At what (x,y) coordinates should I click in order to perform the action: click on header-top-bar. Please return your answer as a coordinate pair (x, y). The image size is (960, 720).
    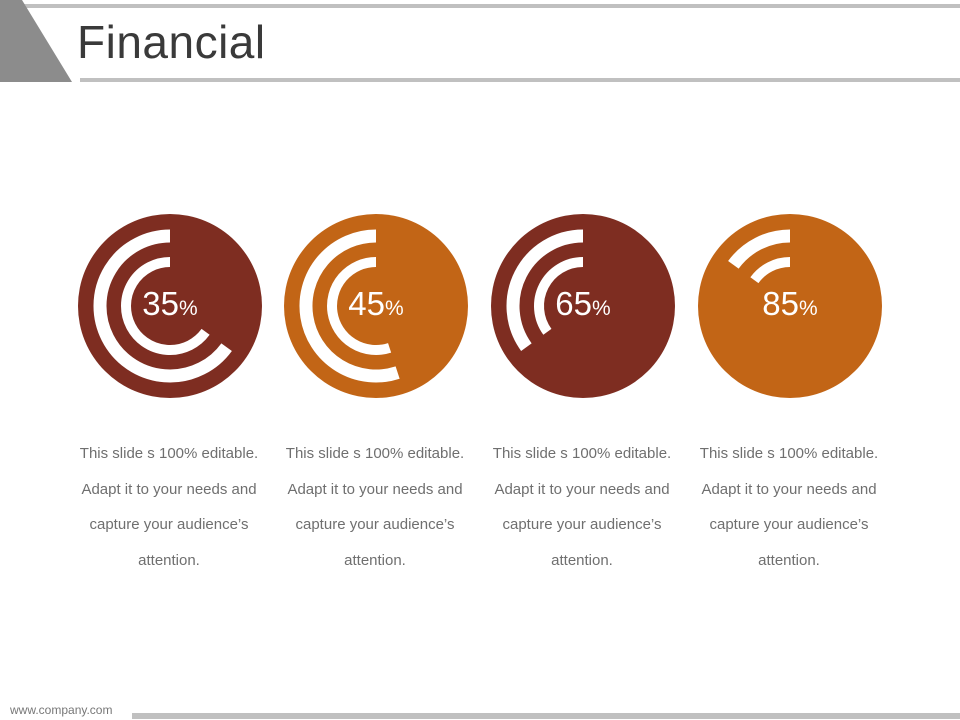
    Looking at the image, I should click on (490, 6).